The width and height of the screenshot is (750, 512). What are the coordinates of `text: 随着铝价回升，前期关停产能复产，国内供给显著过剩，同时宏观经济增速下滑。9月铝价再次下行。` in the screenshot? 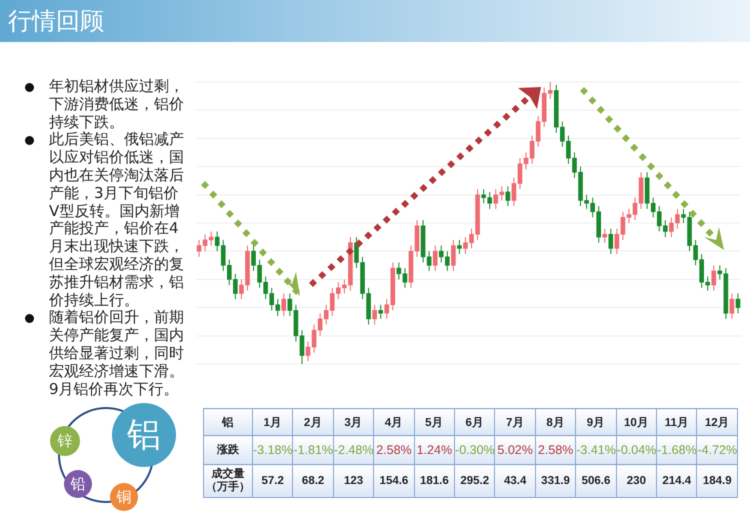 It's located at (116, 353).